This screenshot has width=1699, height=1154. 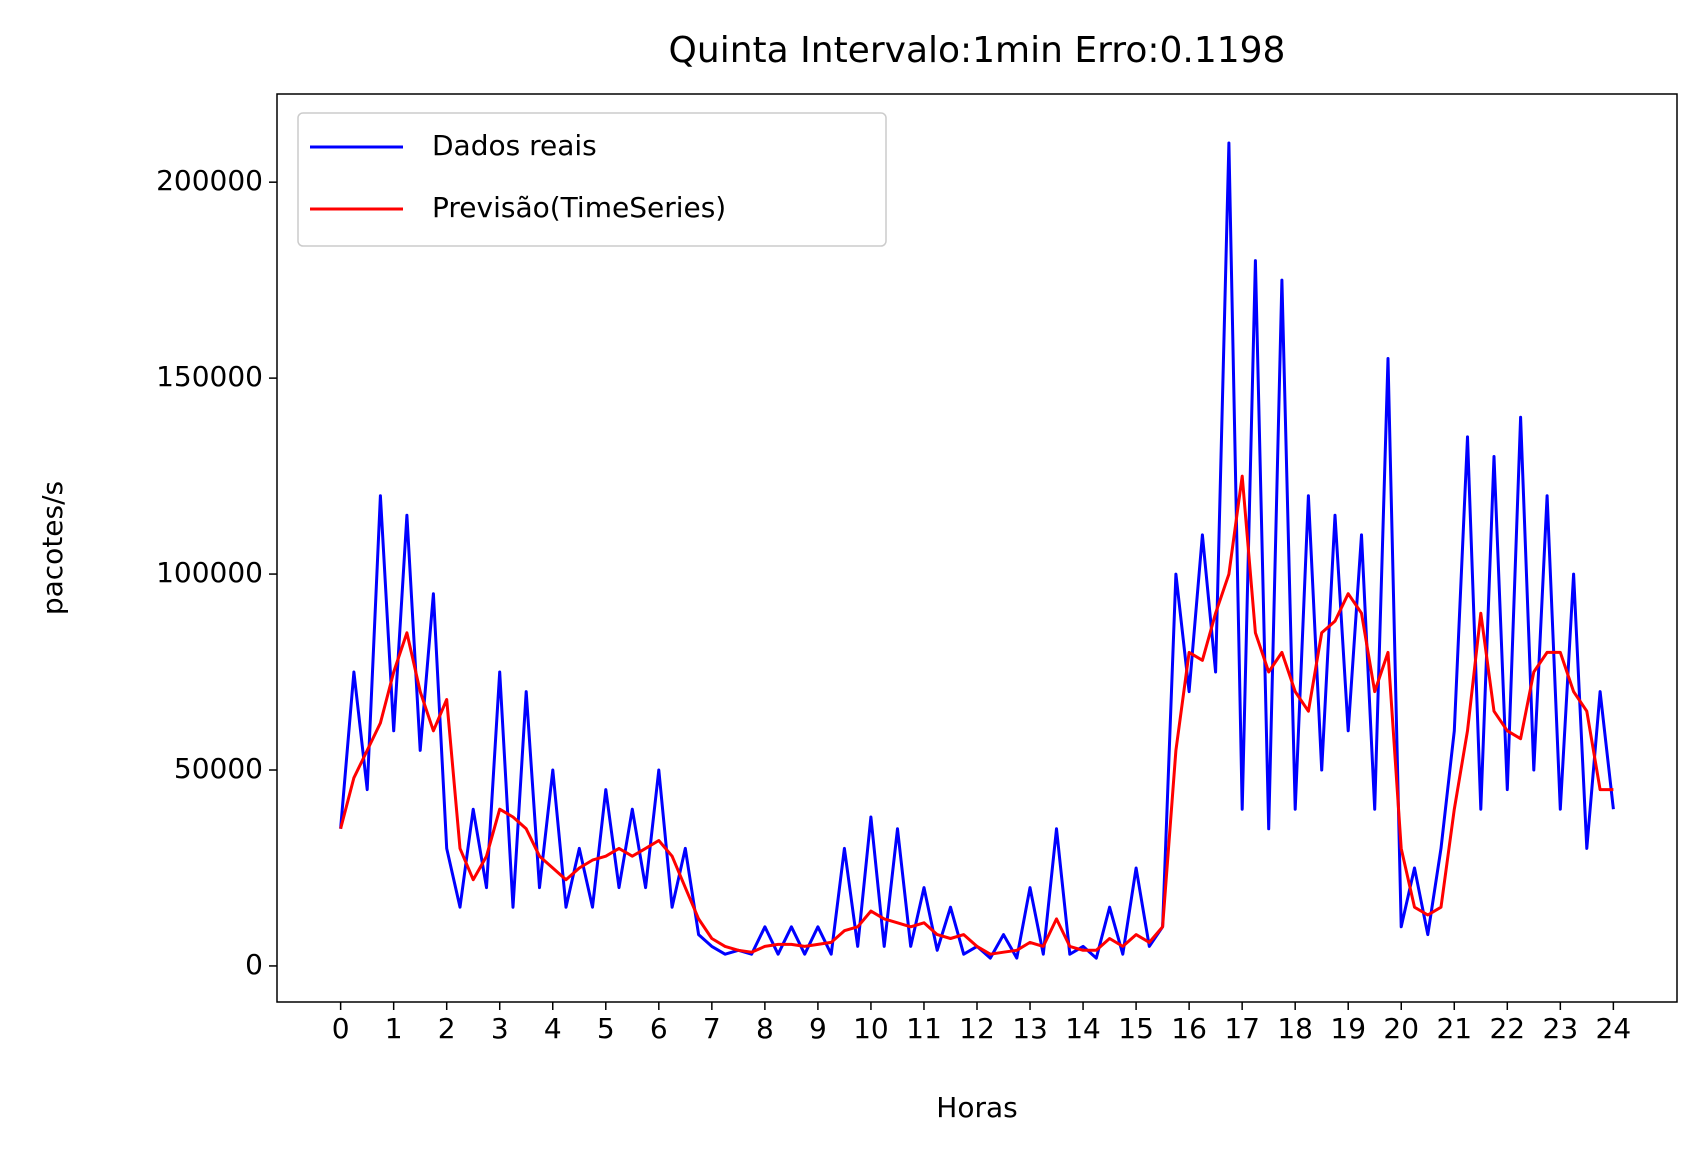 I want to click on y-tick-label: 100000, so click(x=209, y=572).